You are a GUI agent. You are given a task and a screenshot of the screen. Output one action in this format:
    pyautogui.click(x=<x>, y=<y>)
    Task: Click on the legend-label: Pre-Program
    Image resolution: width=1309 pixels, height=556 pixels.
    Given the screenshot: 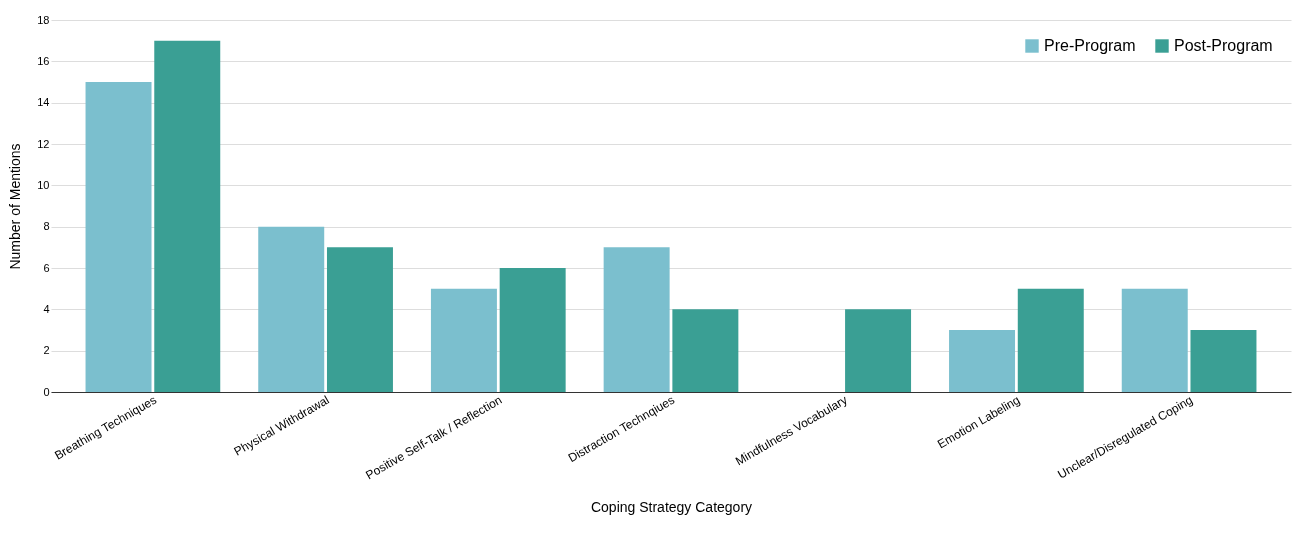 What is the action you would take?
    pyautogui.click(x=1090, y=45)
    